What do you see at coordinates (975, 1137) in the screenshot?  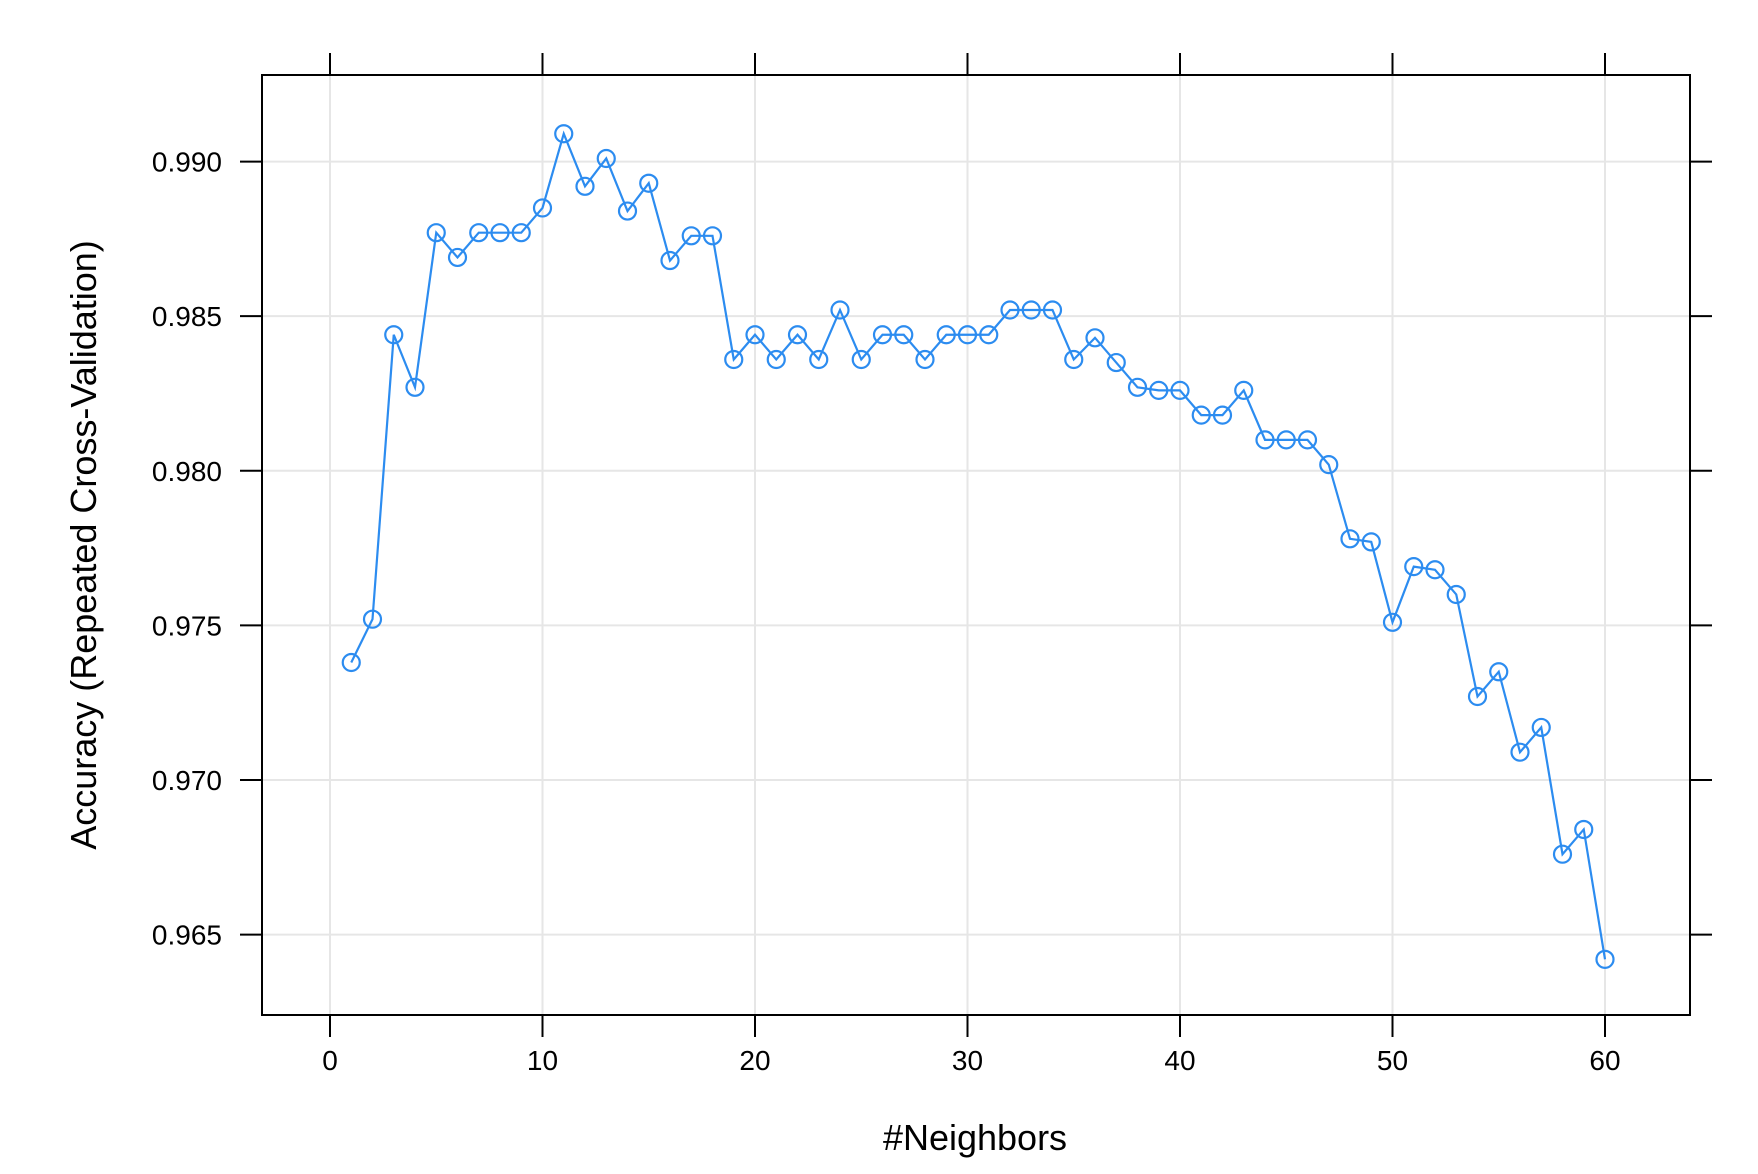 I see `x-axis-title: #Neighbors` at bounding box center [975, 1137].